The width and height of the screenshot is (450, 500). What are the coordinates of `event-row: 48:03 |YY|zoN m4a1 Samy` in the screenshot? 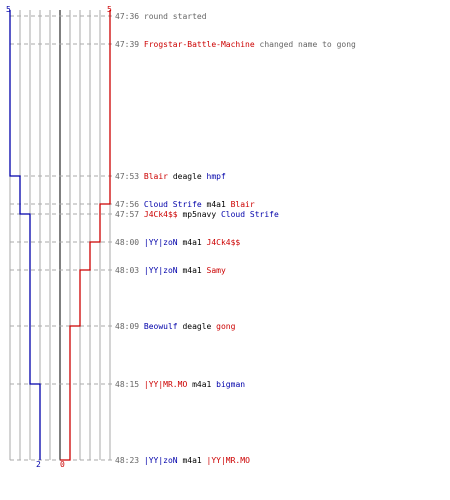 It's located at (170, 270).